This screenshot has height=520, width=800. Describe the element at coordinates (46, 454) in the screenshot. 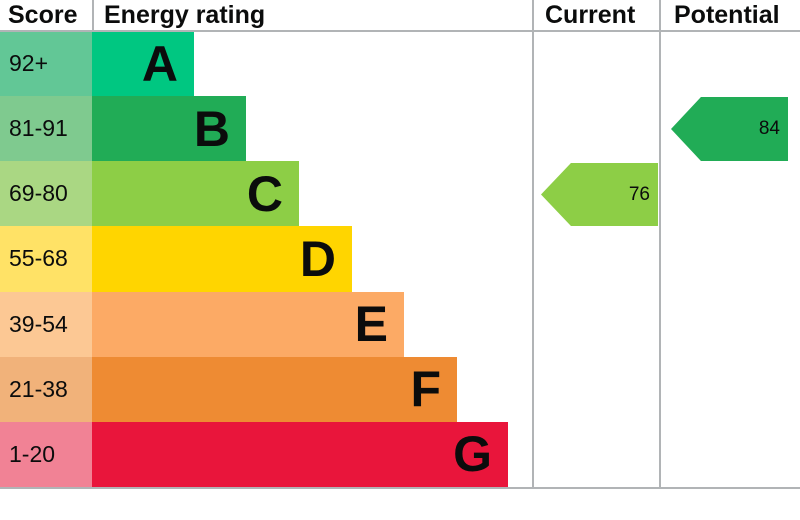

I see `score-range-g: 1-20` at that location.